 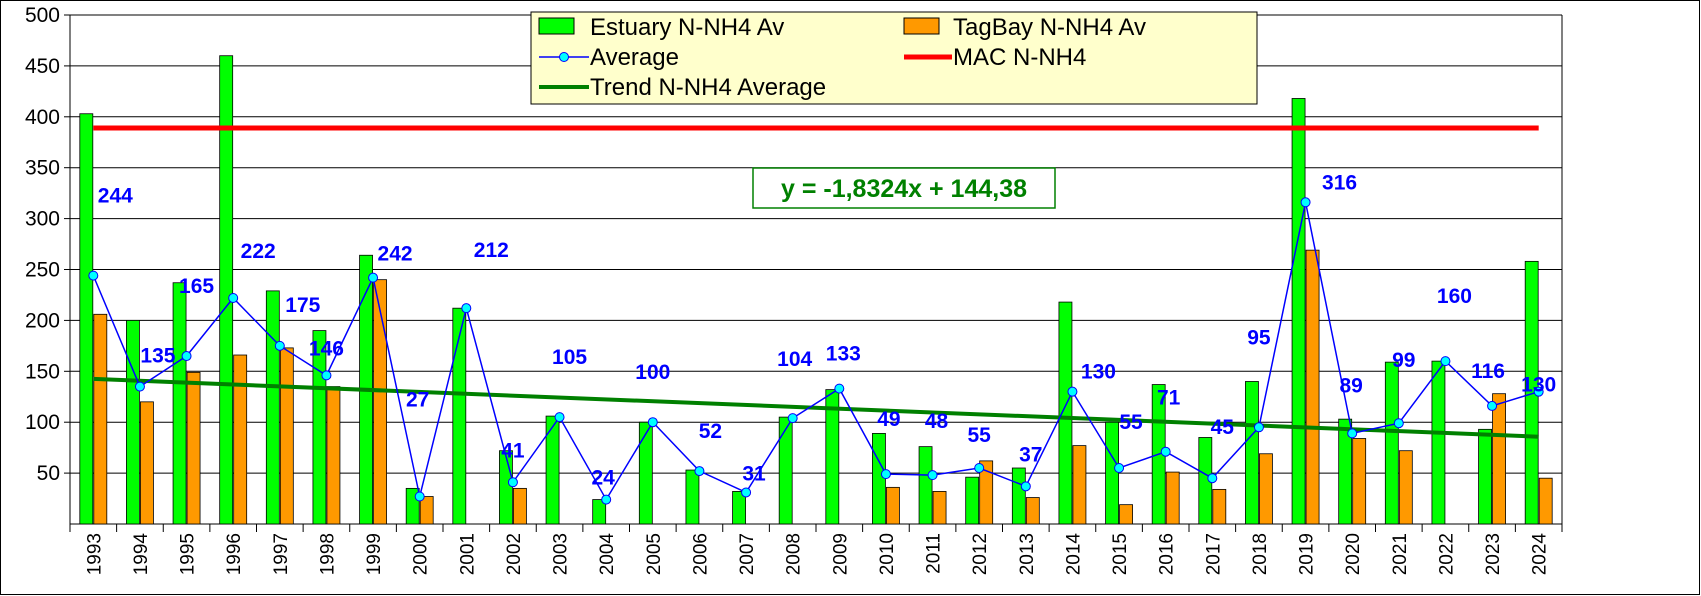 I want to click on x-tick-label: 2009, so click(x=840, y=554).